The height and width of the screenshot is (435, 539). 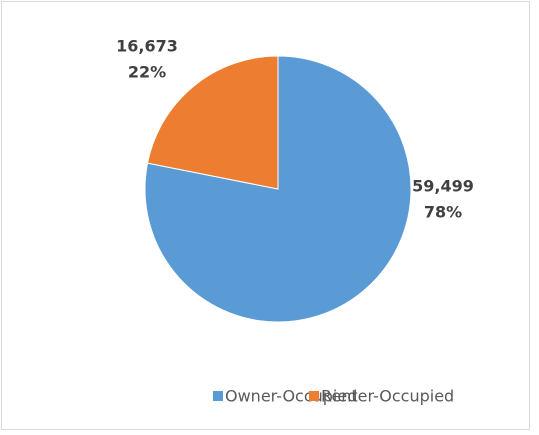 What do you see at coordinates (443, 212) in the screenshot?
I see `percent-label: 78%` at bounding box center [443, 212].